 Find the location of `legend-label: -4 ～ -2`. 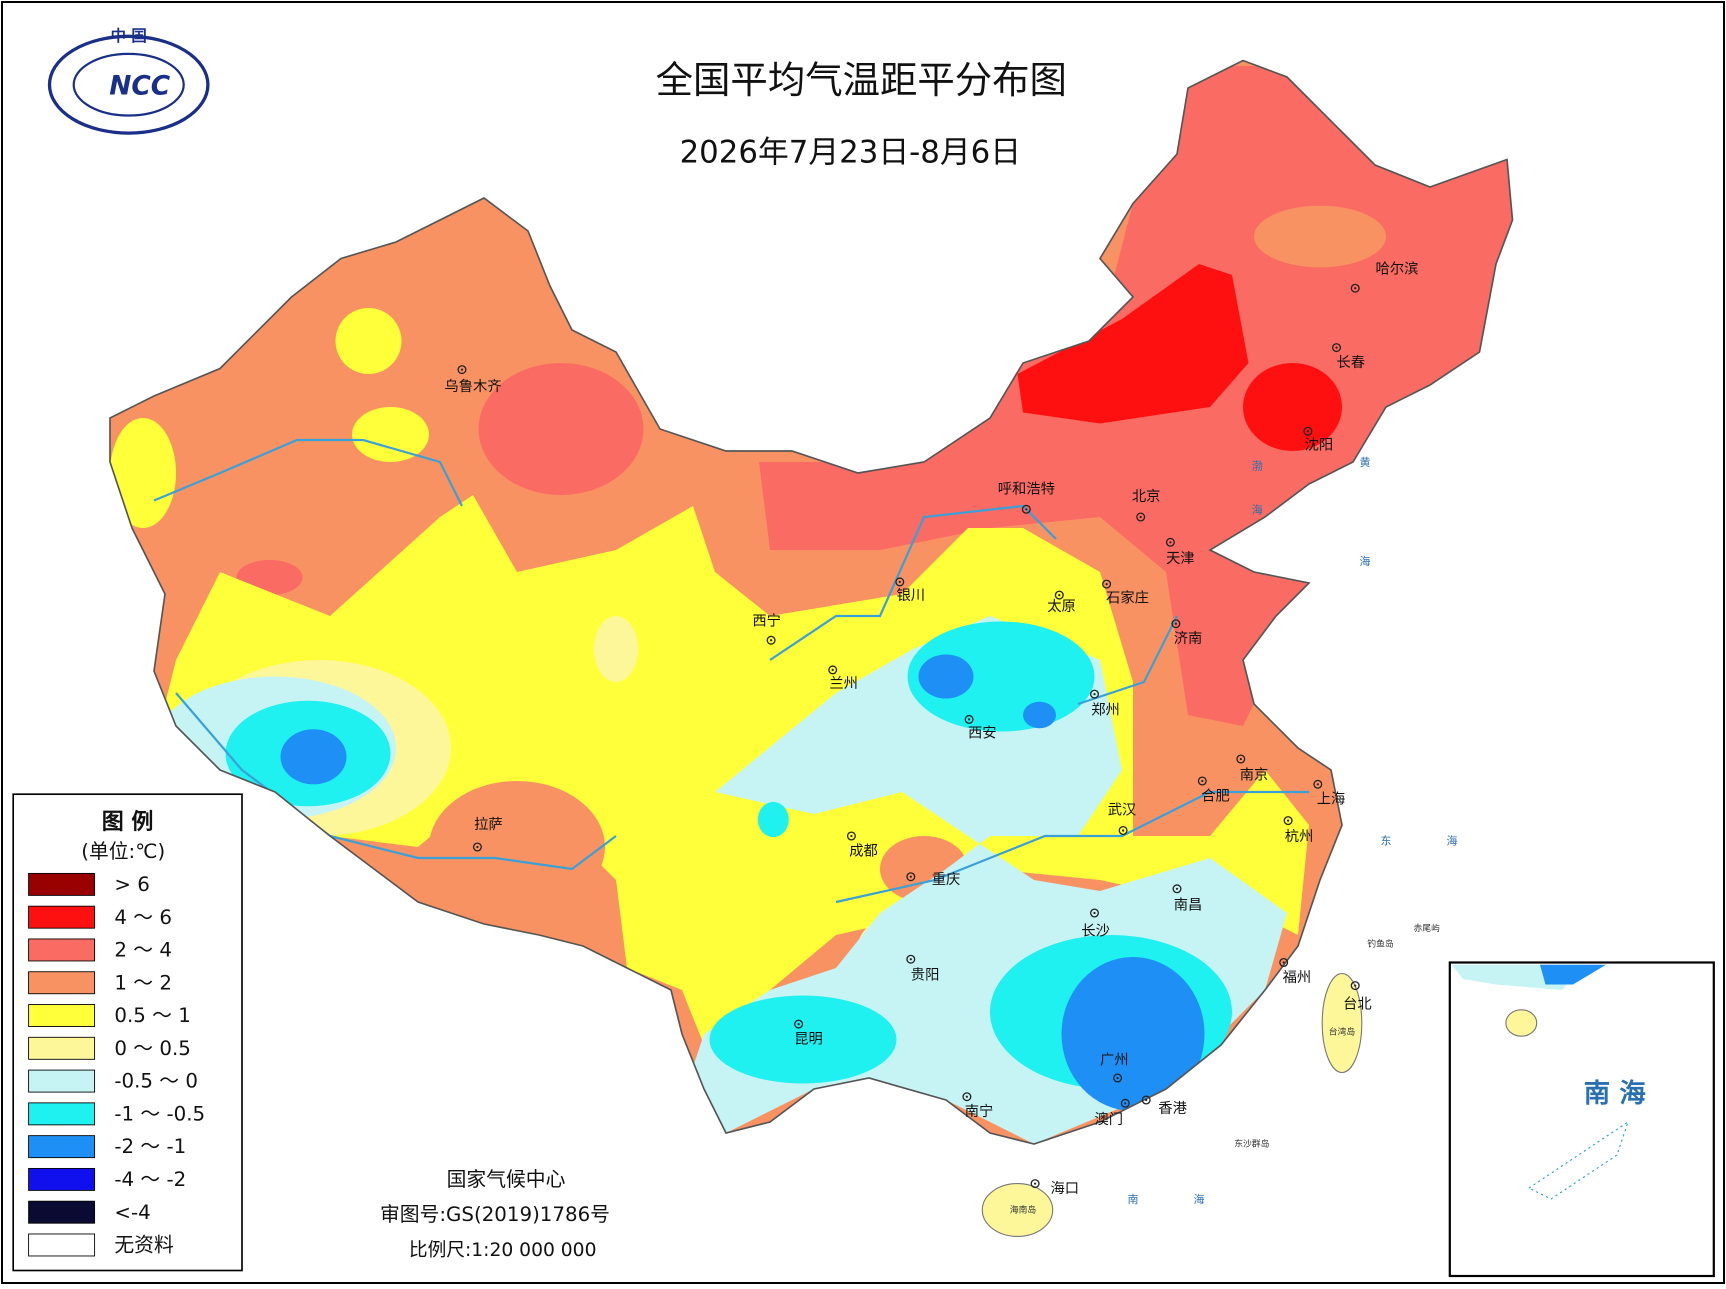

legend-label: -4 ～ -2 is located at coordinates (150, 1179).